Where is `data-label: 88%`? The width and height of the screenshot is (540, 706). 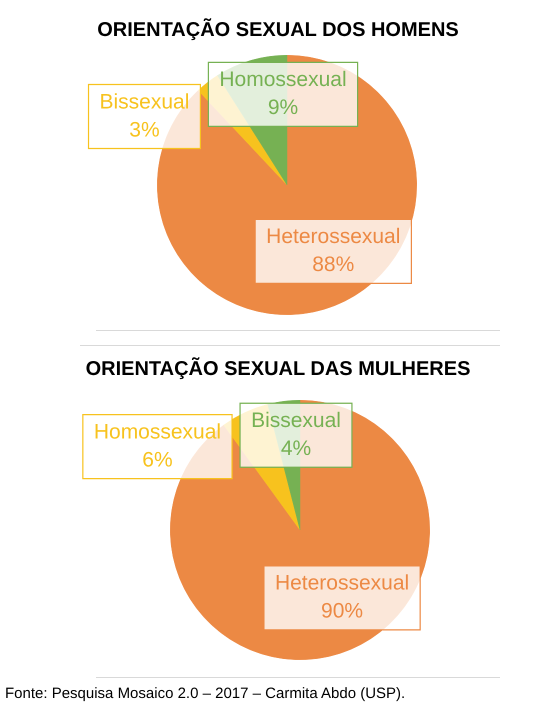 data-label: 88% is located at coordinates (333, 264).